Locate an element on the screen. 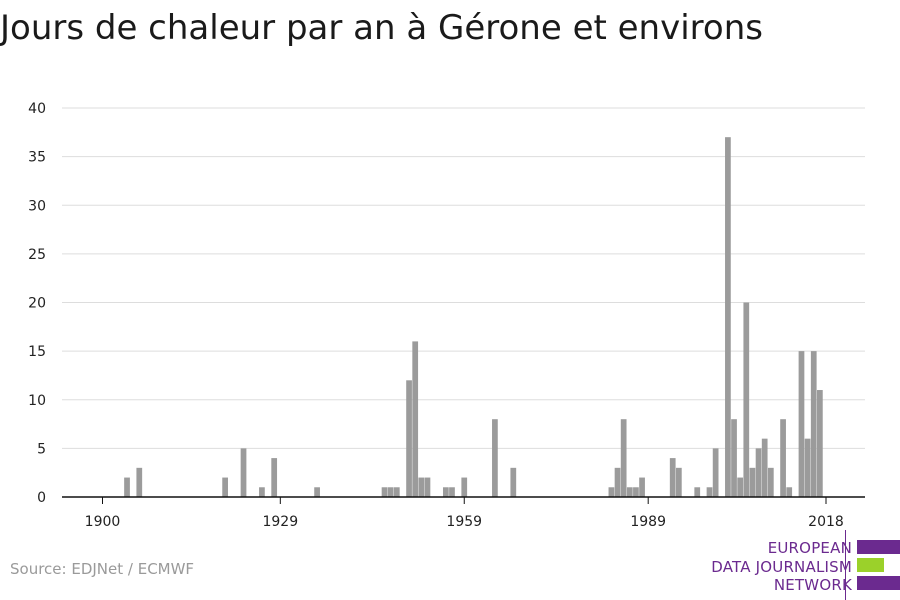 The image size is (900, 600). logo-line-1: EUROPEAN is located at coordinates (809, 548).